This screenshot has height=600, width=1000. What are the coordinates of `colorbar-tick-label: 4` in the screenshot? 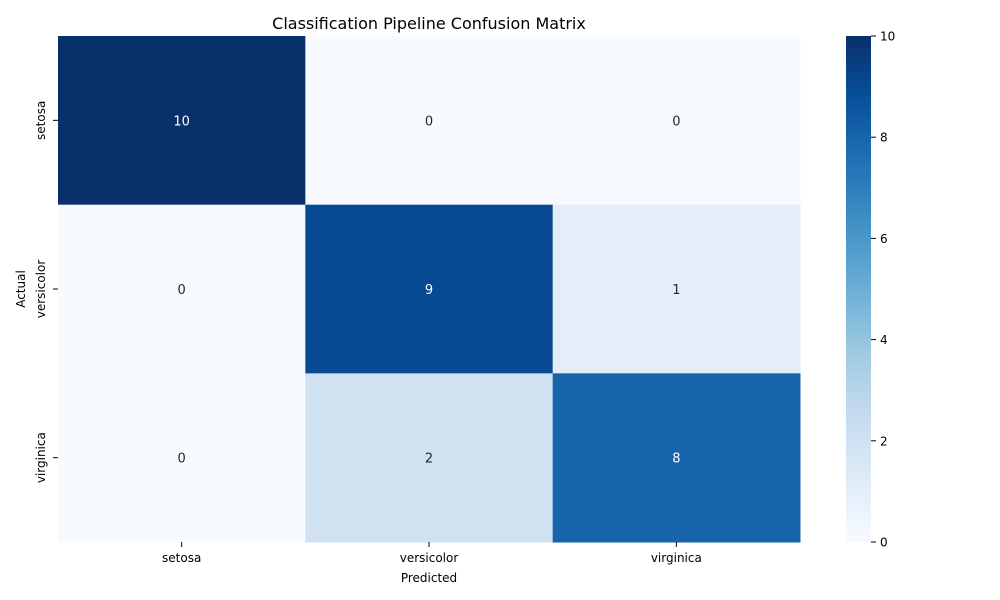 It's located at (884, 340).